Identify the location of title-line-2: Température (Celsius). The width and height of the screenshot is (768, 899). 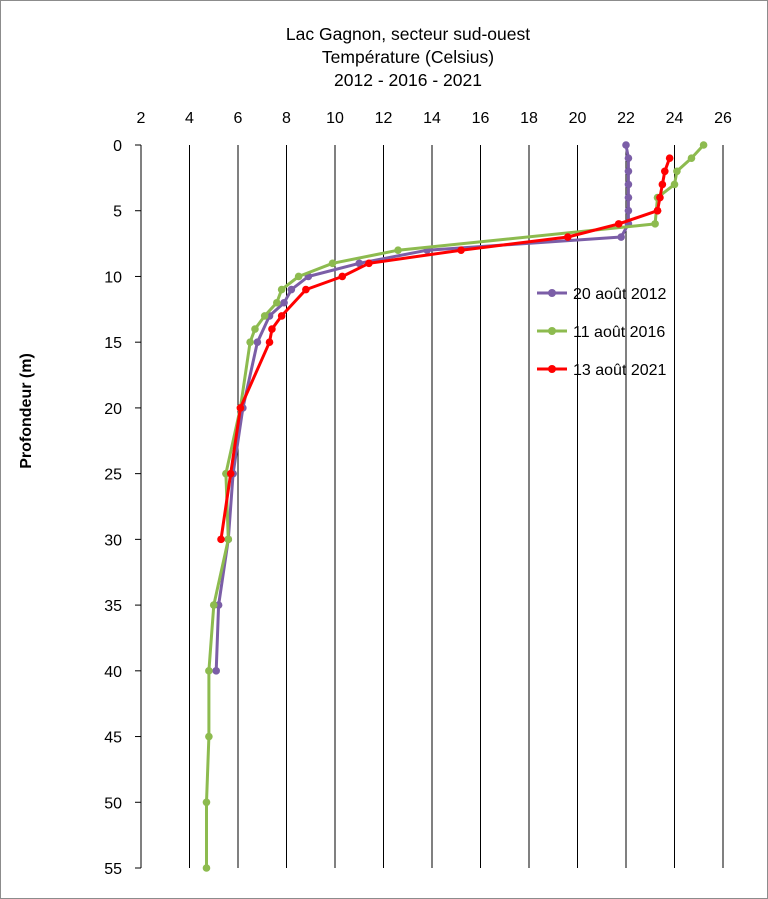
(408, 57).